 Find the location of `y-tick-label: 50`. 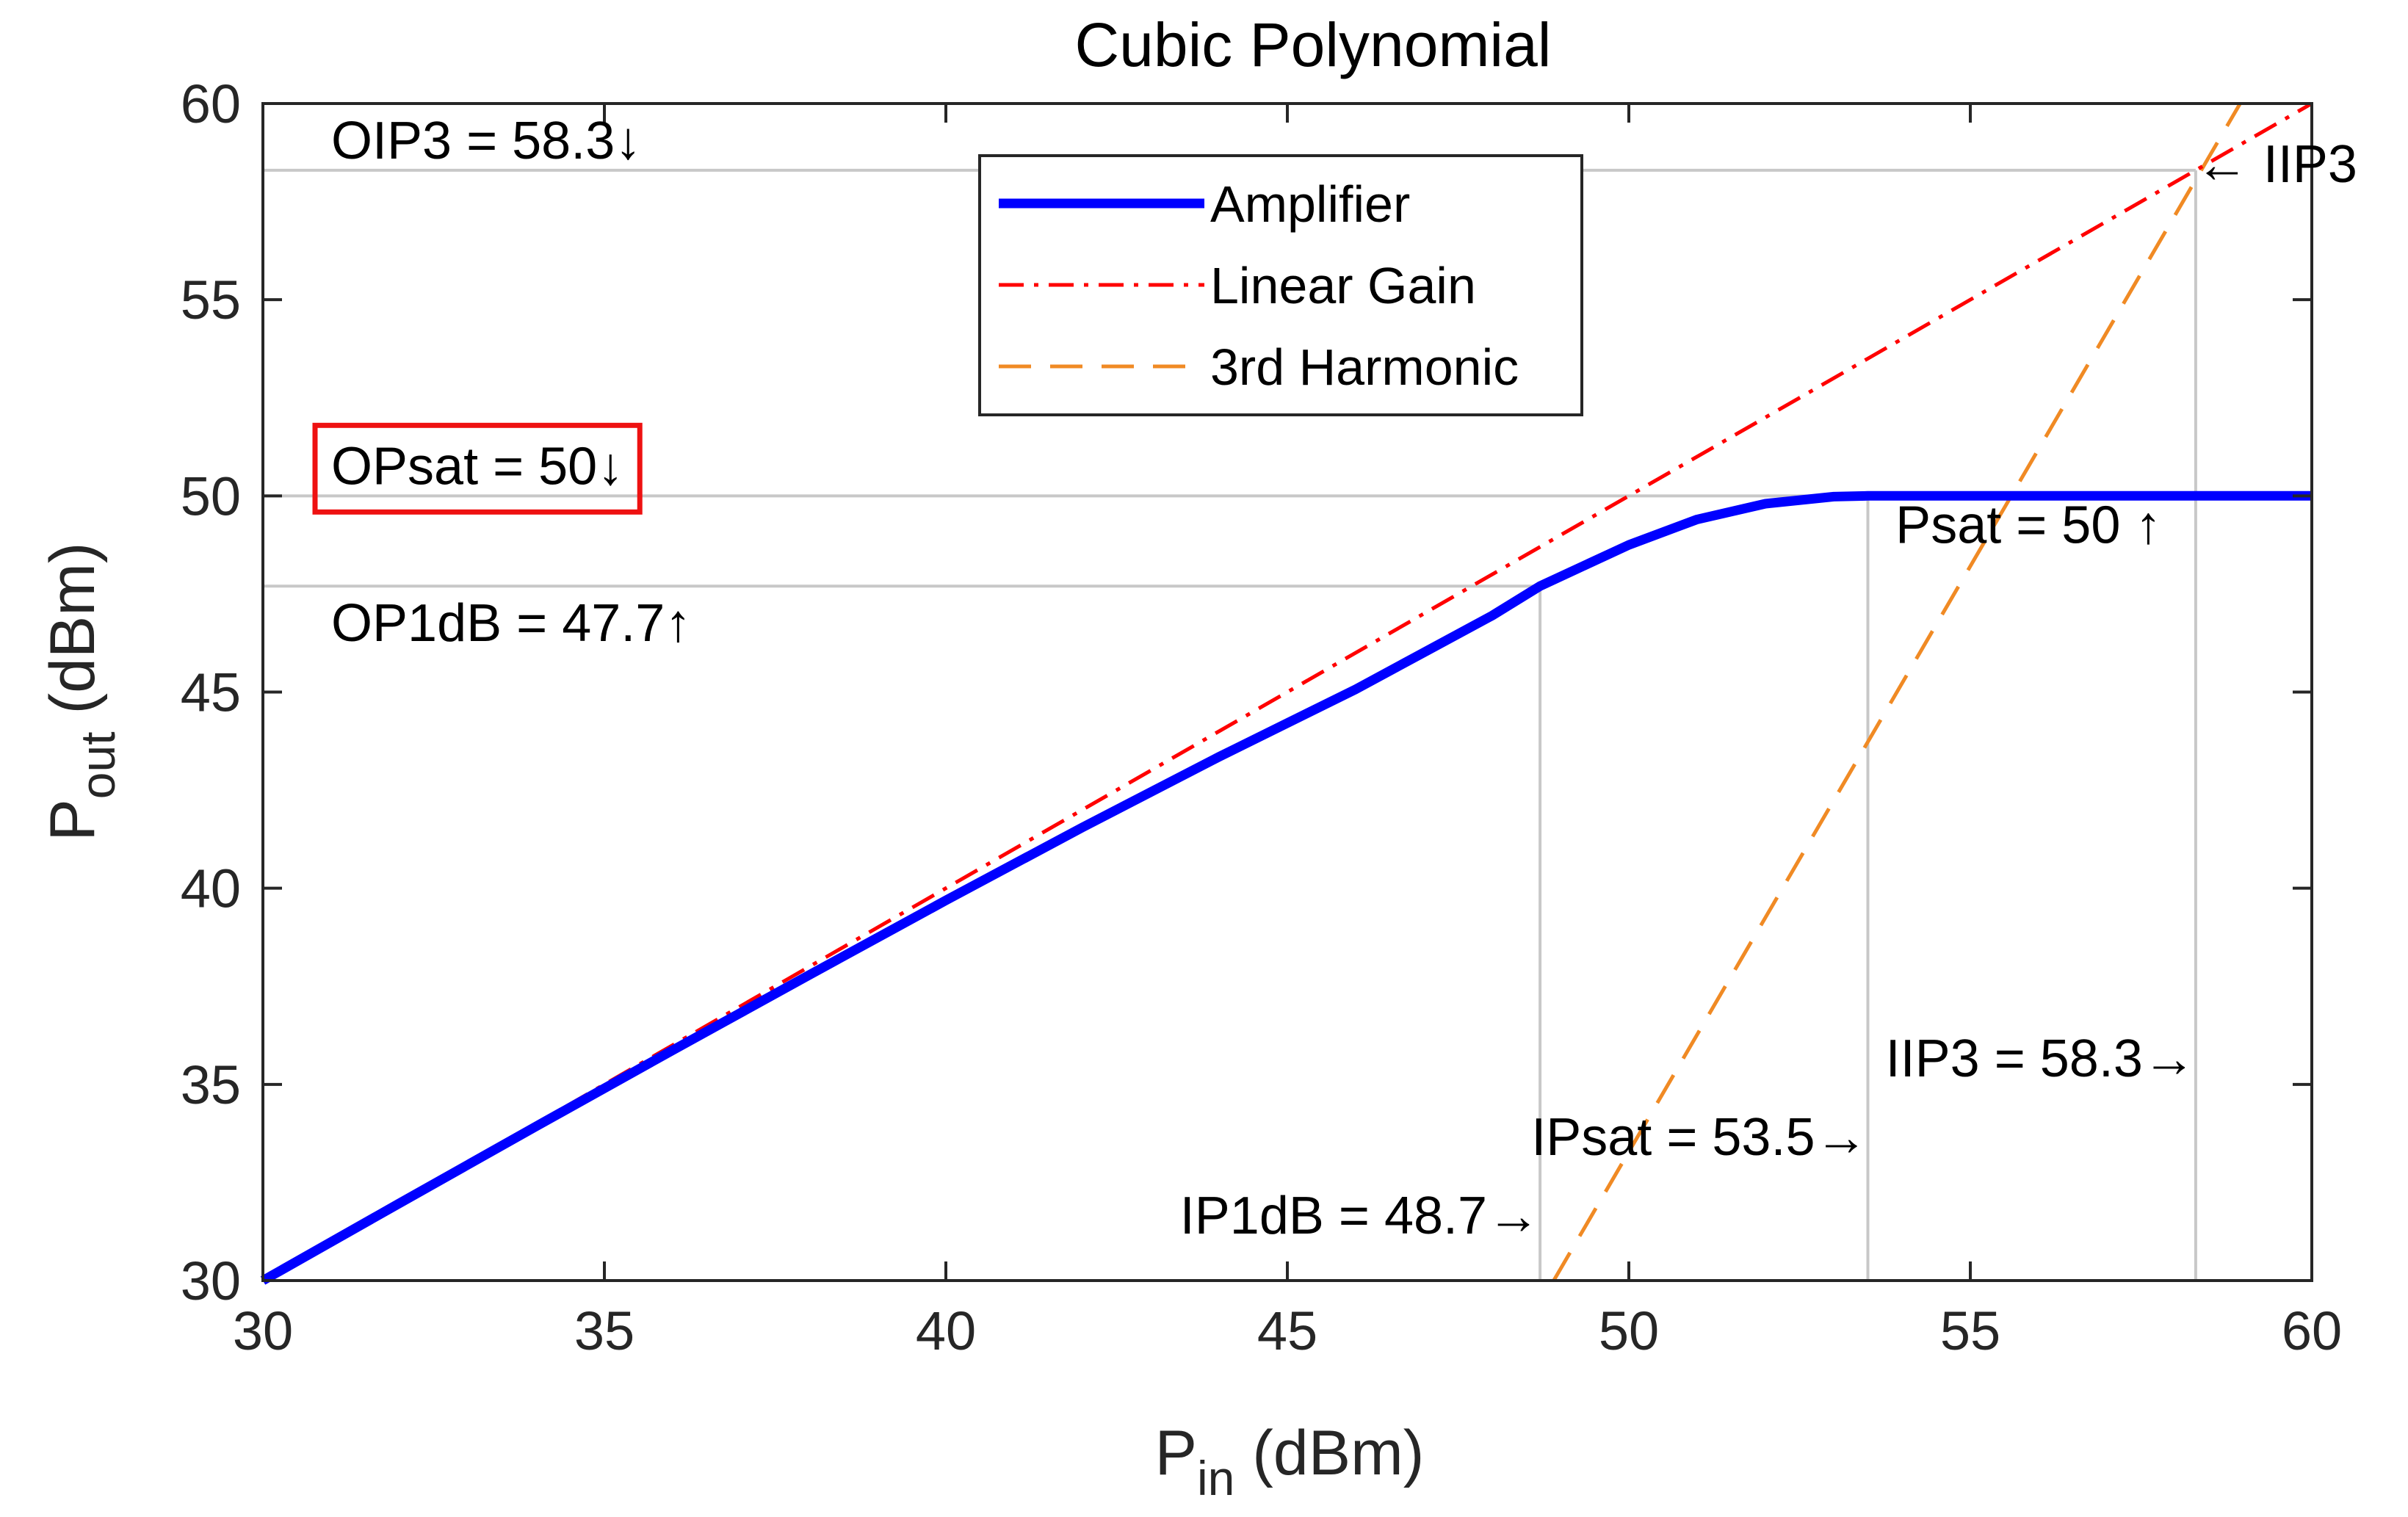

y-tick-label: 50 is located at coordinates (211, 496).